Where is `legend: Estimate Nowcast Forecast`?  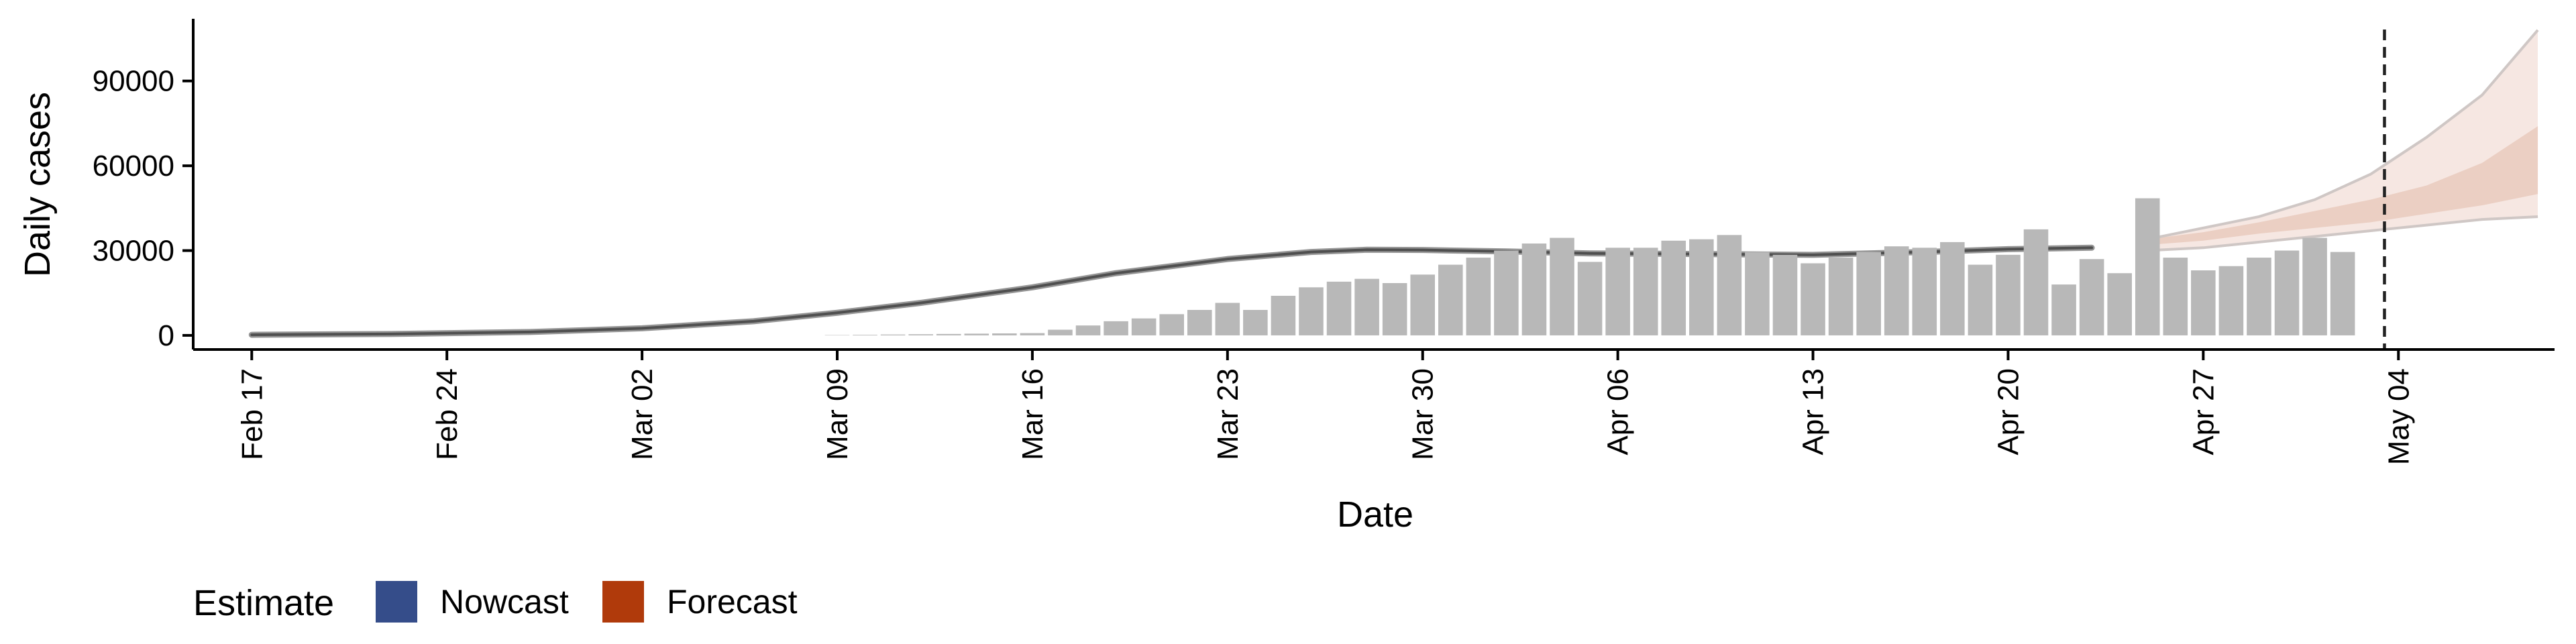
legend: Estimate Nowcast Forecast is located at coordinates (495, 602).